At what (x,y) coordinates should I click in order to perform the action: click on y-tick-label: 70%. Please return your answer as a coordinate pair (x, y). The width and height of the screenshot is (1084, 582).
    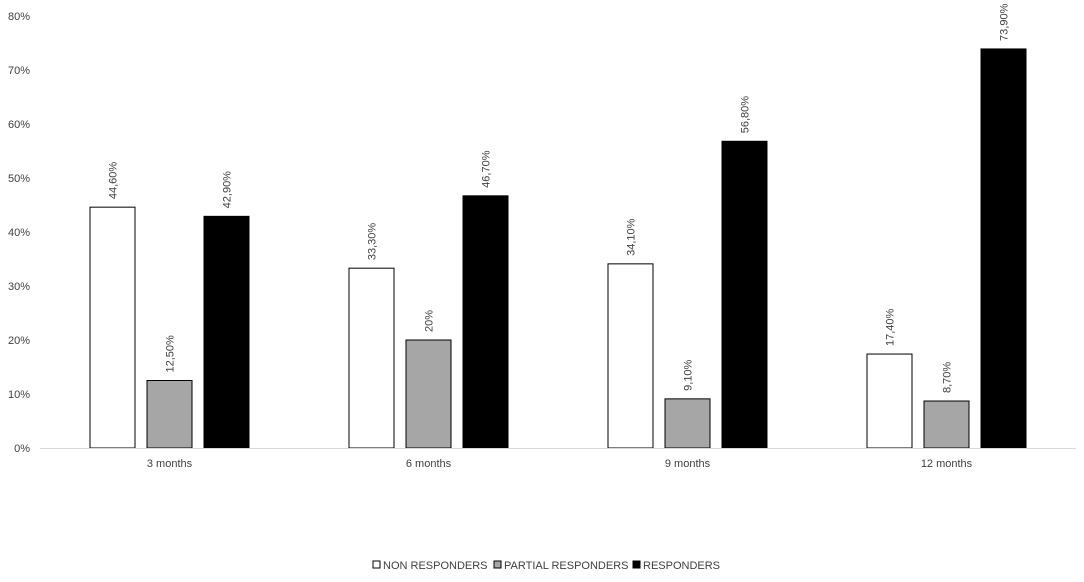
    Looking at the image, I should click on (19, 71).